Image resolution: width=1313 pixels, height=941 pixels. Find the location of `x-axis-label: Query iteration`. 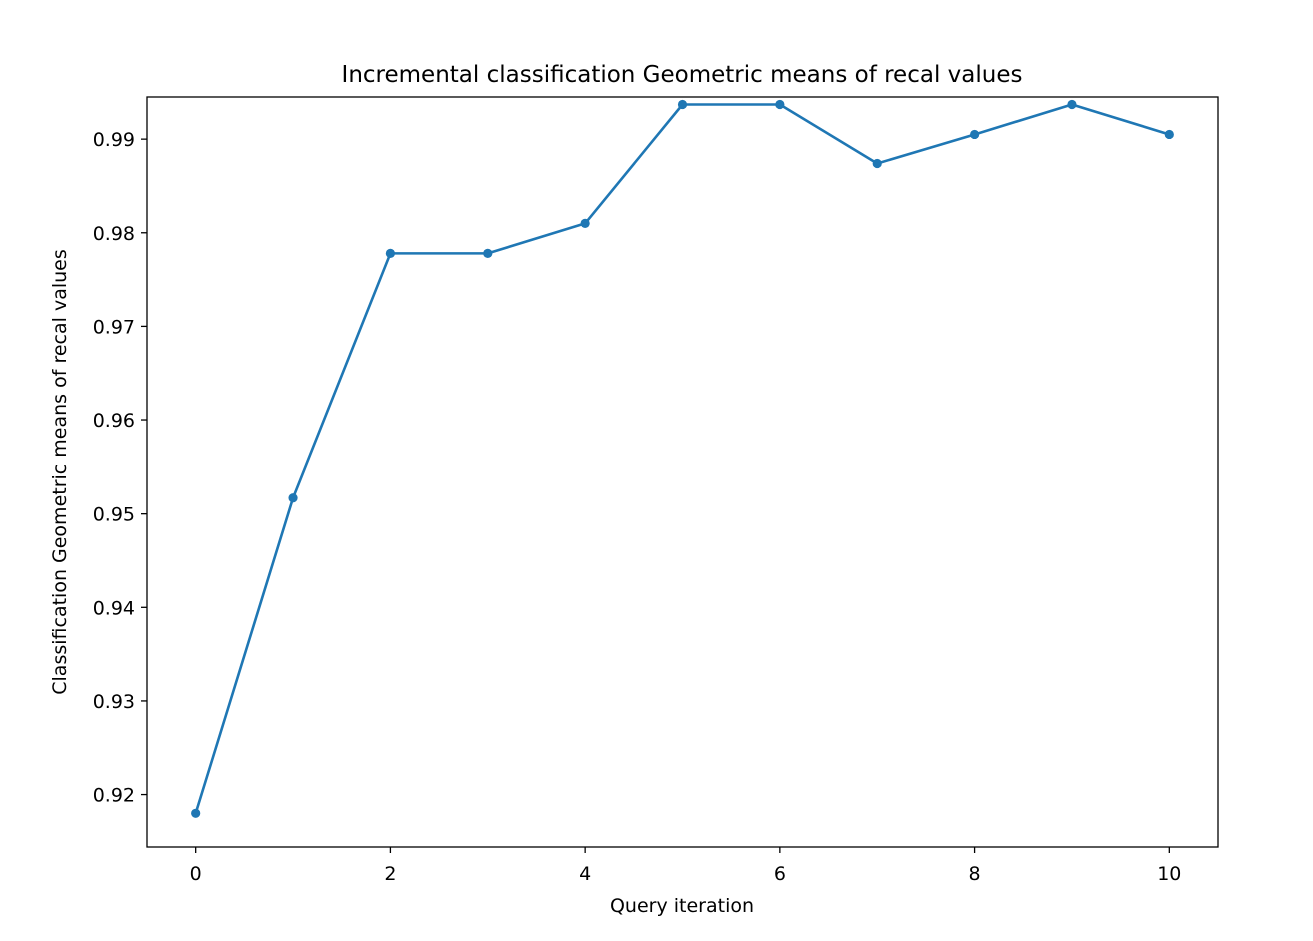

x-axis-label: Query iteration is located at coordinates (682, 906).